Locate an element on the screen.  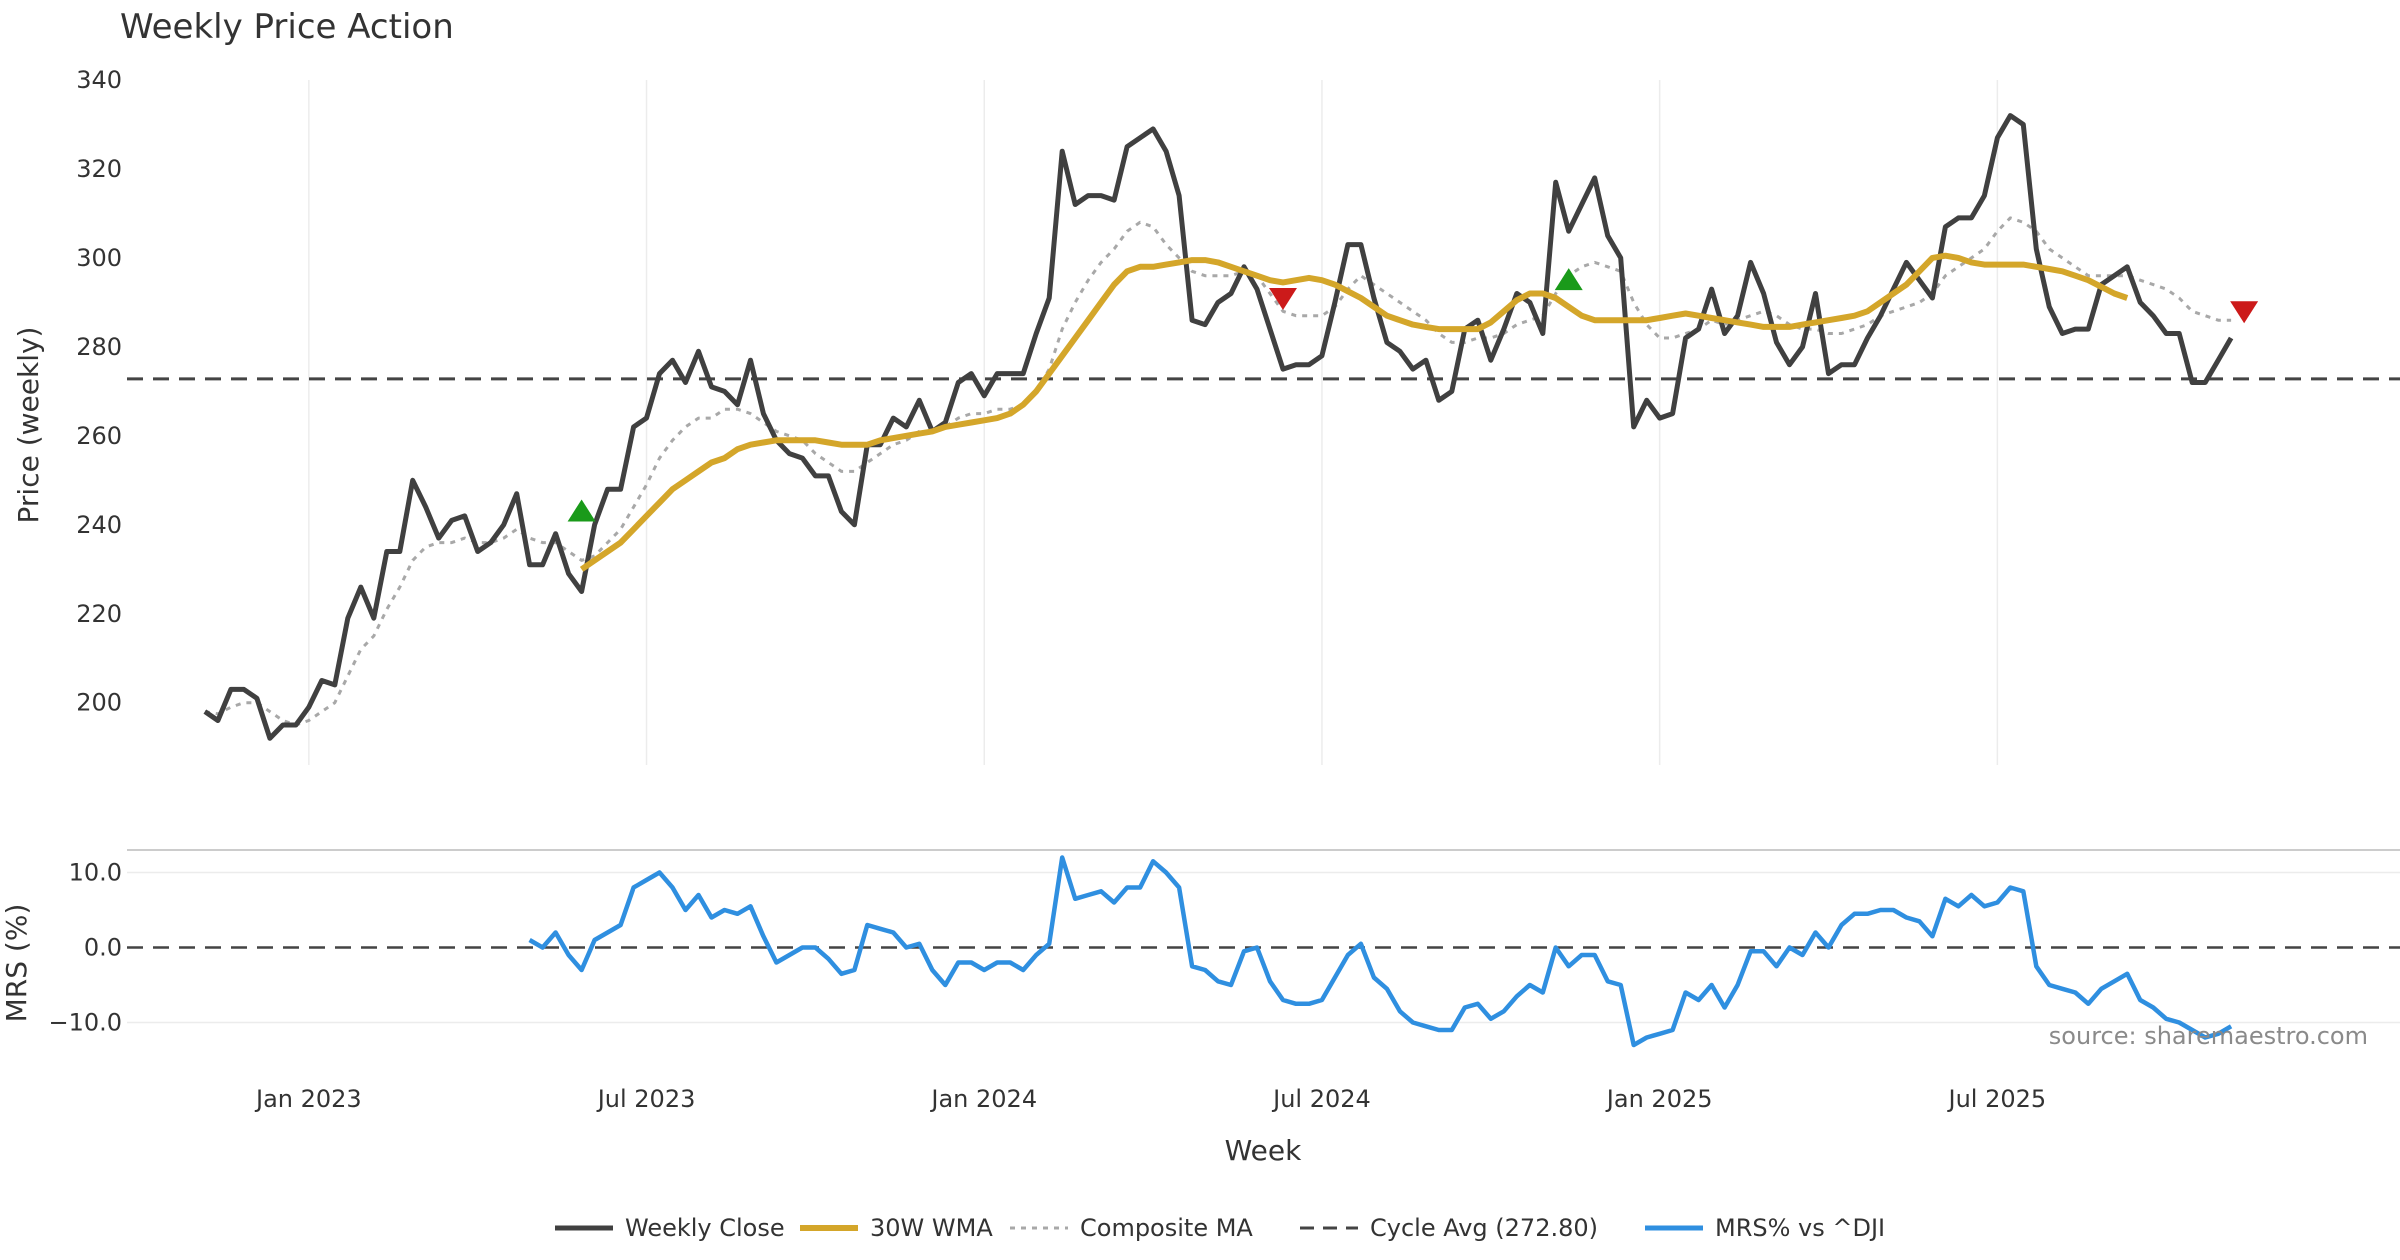
legend-label: Weekly Close is located at coordinates (705, 1228).